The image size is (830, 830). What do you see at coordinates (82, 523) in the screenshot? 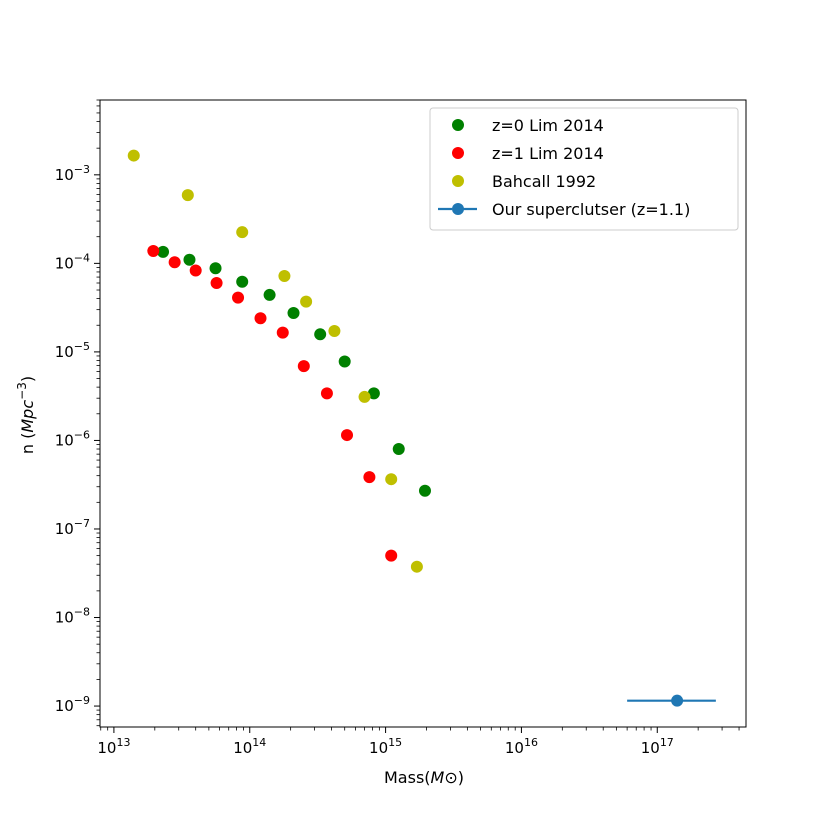
I see `y-tick-label-exp: −7` at bounding box center [82, 523].